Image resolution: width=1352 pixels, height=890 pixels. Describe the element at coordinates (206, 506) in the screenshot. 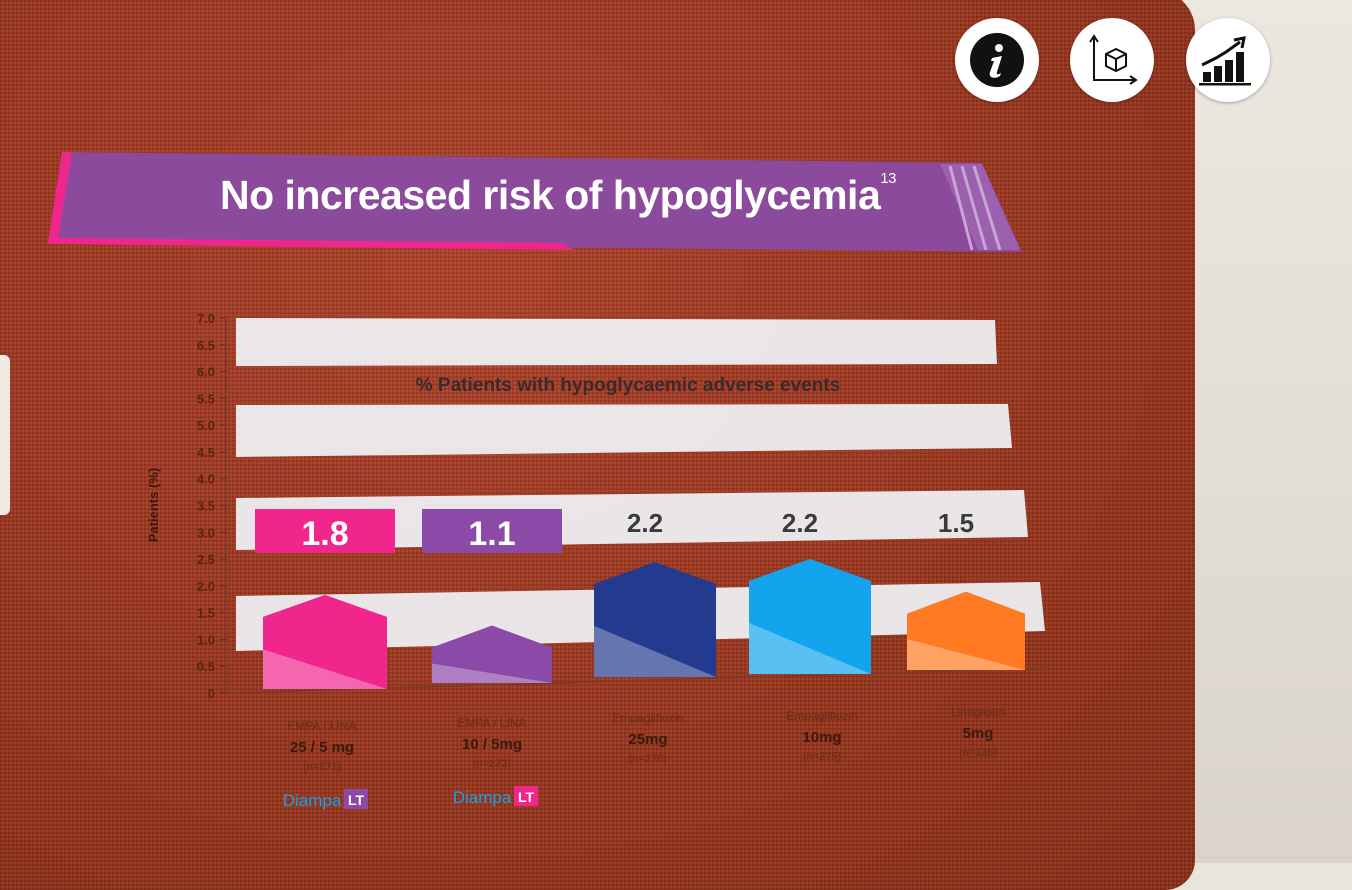

I see `y-tick-label: 3.5` at that location.